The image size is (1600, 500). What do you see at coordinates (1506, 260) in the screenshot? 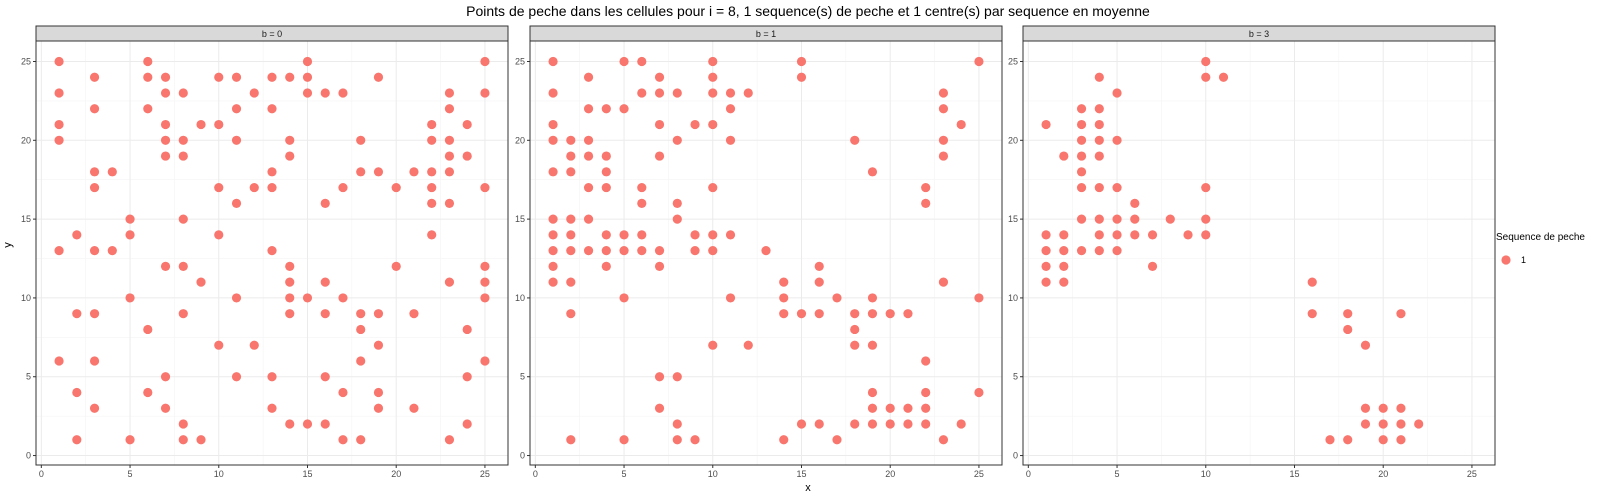
I see `legend-key-marker` at bounding box center [1506, 260].